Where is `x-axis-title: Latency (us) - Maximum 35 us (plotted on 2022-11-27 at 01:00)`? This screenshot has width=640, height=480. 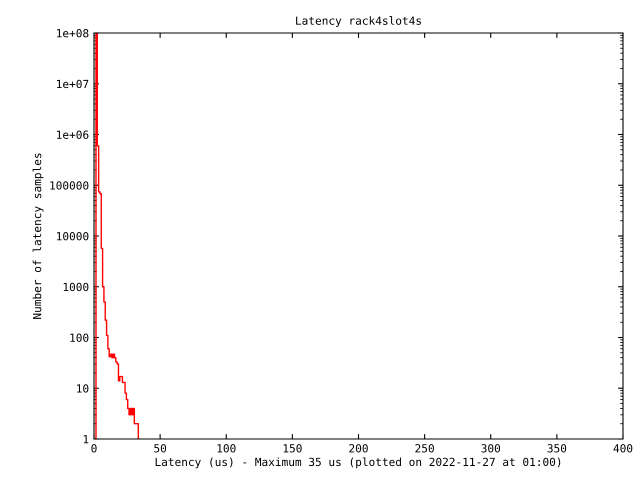 x-axis-title: Latency (us) - Maximum 35 us (plotted on 2022-11-27 at 01:00) is located at coordinates (358, 462).